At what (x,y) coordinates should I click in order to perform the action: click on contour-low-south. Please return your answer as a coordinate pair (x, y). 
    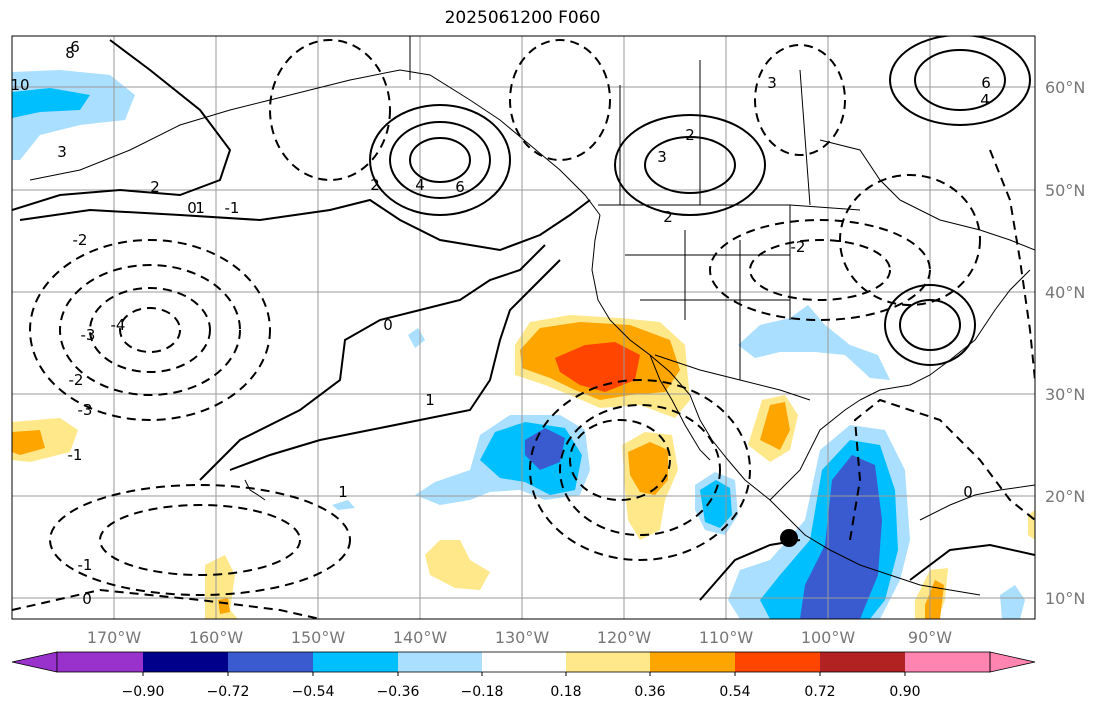
    Looking at the image, I should click on (200, 540).